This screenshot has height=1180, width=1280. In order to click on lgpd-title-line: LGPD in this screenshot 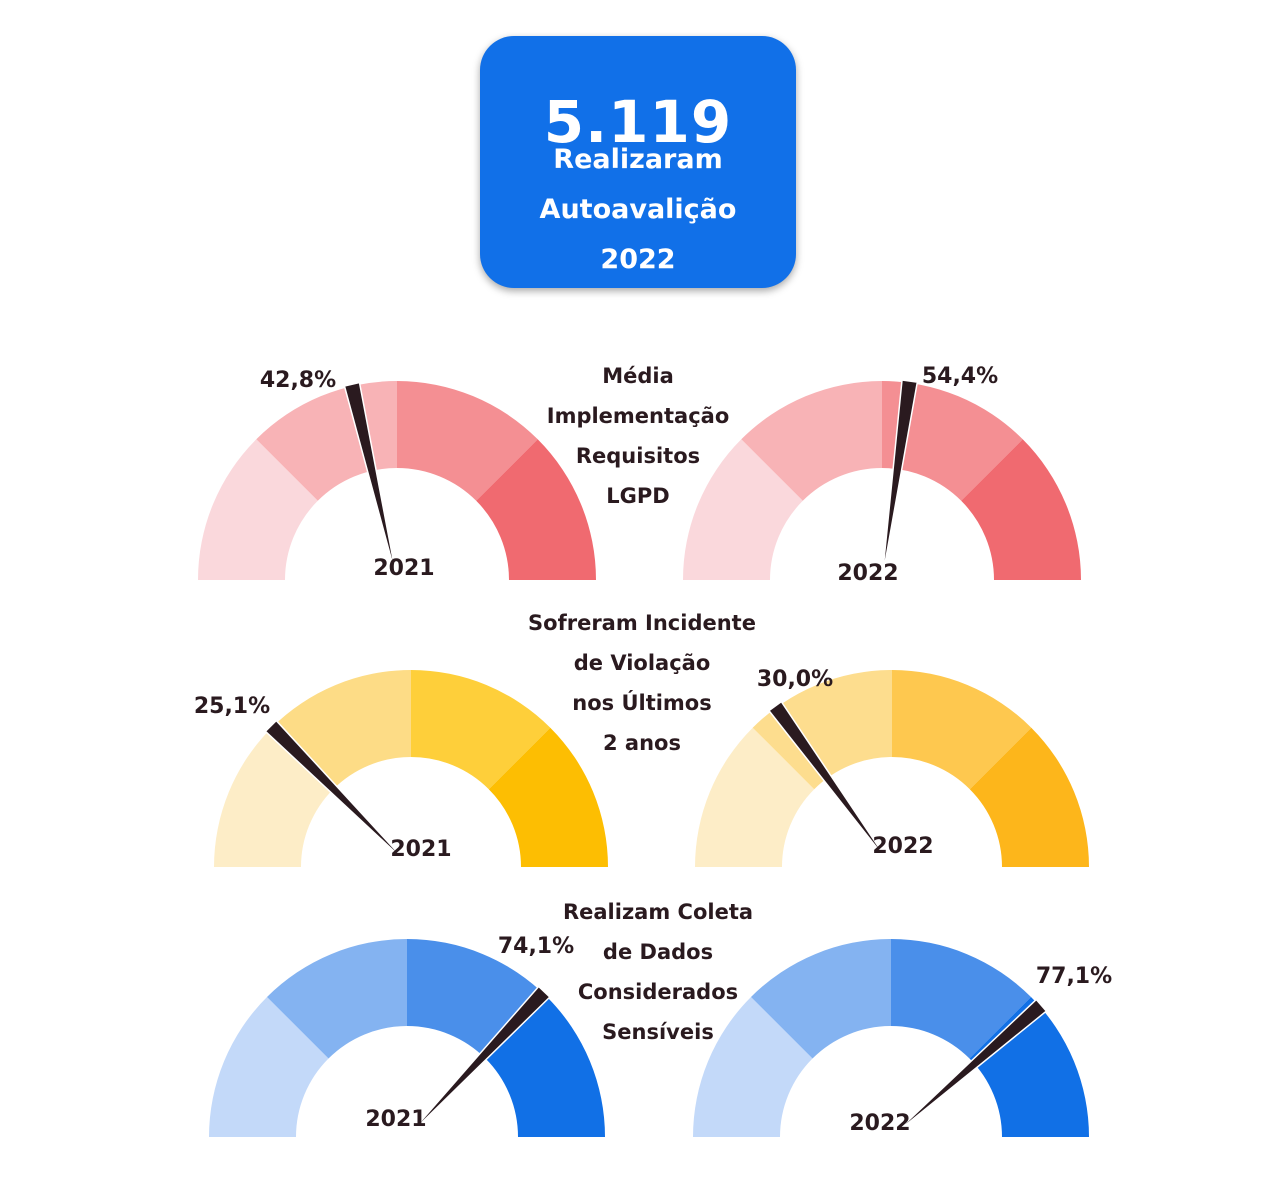, I will do `click(638, 496)`.